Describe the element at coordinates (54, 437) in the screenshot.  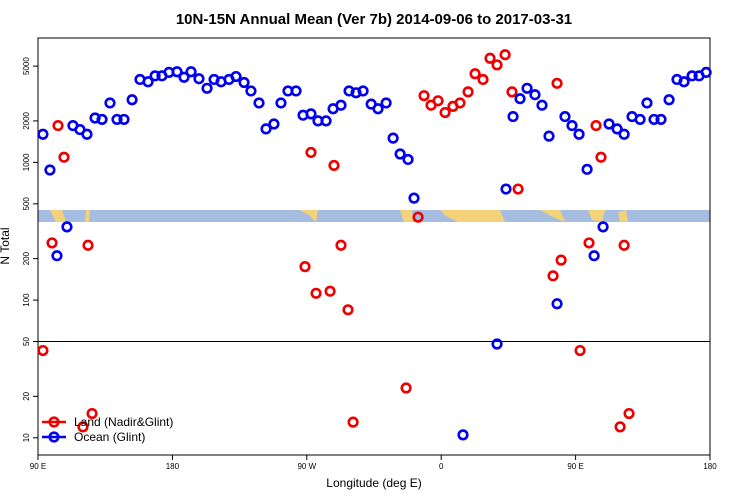
I see `legend-marker` at that location.